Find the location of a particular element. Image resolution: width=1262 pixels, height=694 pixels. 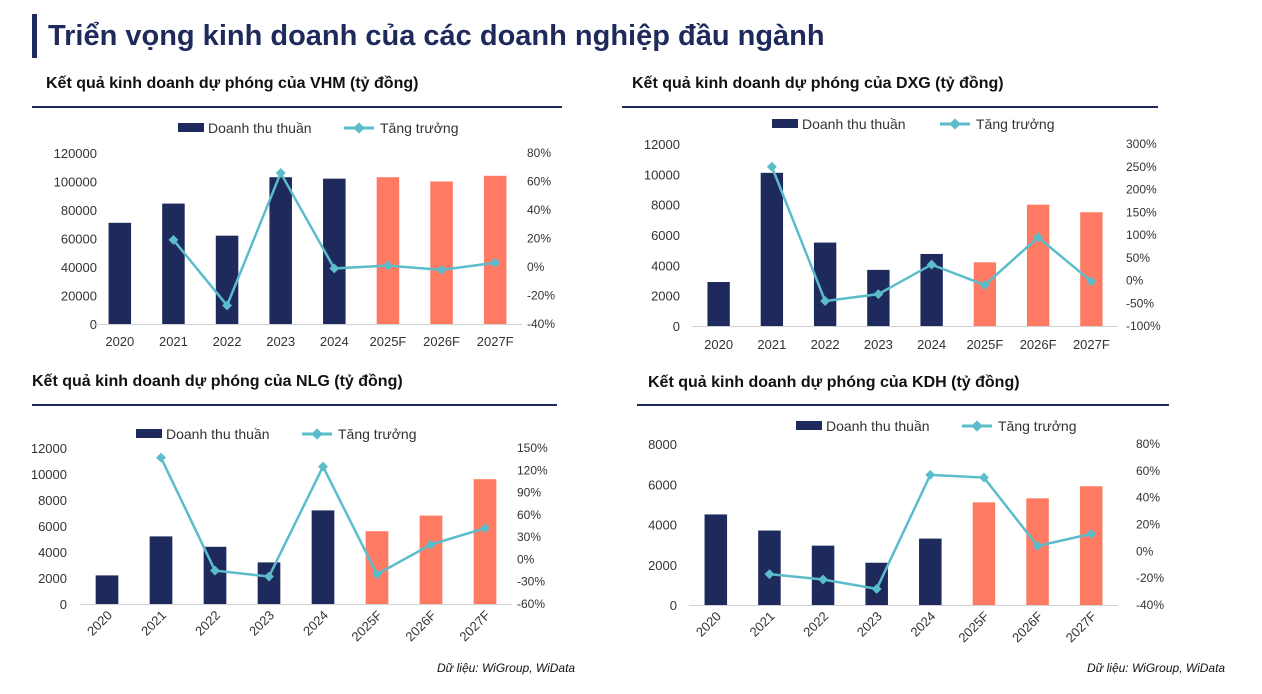

x-tick-vhm: 2027F is located at coordinates (495, 341).